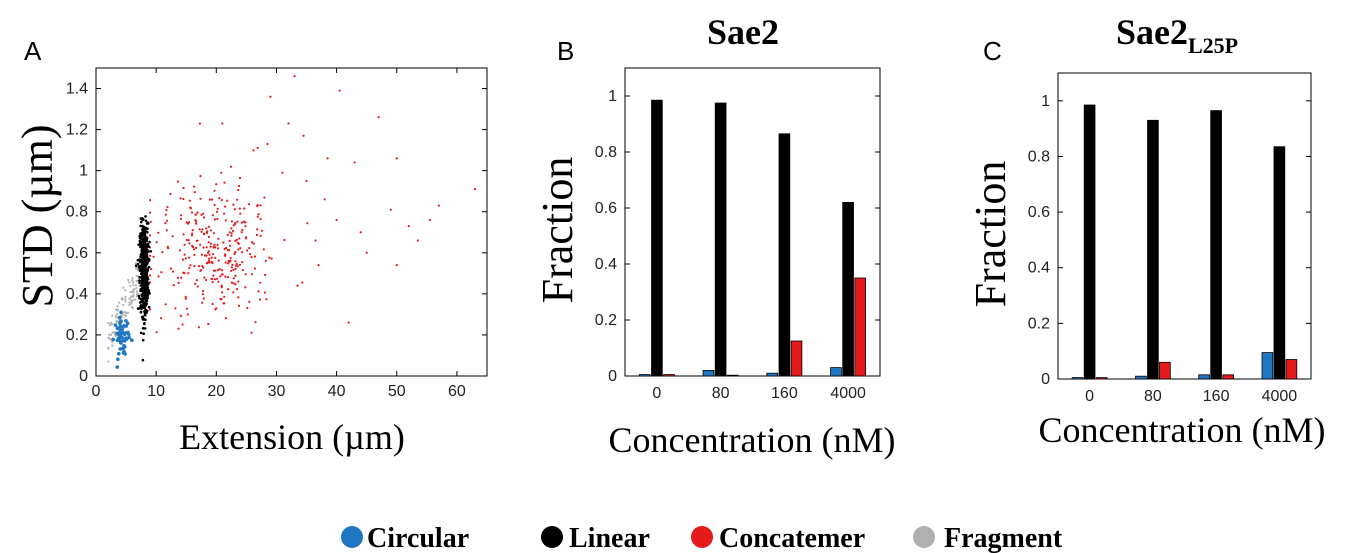 Image resolution: width=1352 pixels, height=553 pixels. I want to click on panel-title-b: Sae2, so click(743, 32).